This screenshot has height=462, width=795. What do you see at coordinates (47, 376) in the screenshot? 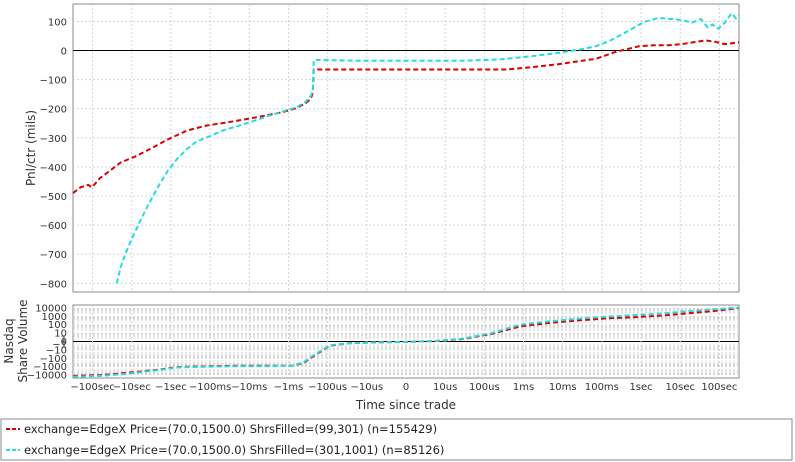
I see `volume-y-tick-label: −10000` at bounding box center [47, 376].